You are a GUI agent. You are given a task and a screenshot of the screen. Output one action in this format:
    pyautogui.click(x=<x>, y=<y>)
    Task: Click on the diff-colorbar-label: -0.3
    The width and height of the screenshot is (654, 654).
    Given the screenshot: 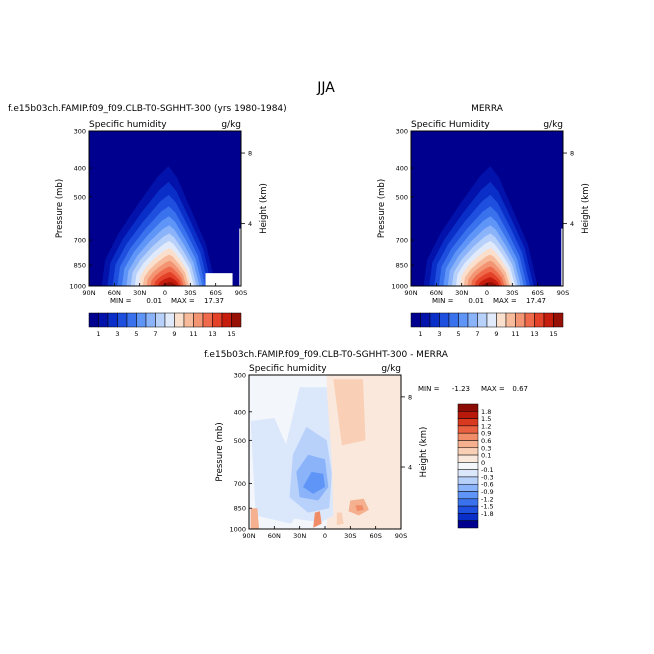 What is the action you would take?
    pyautogui.click(x=487, y=477)
    